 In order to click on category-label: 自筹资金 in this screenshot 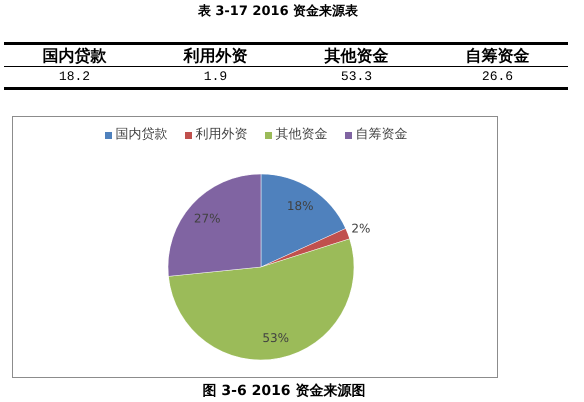, I will do `click(497, 55)`.